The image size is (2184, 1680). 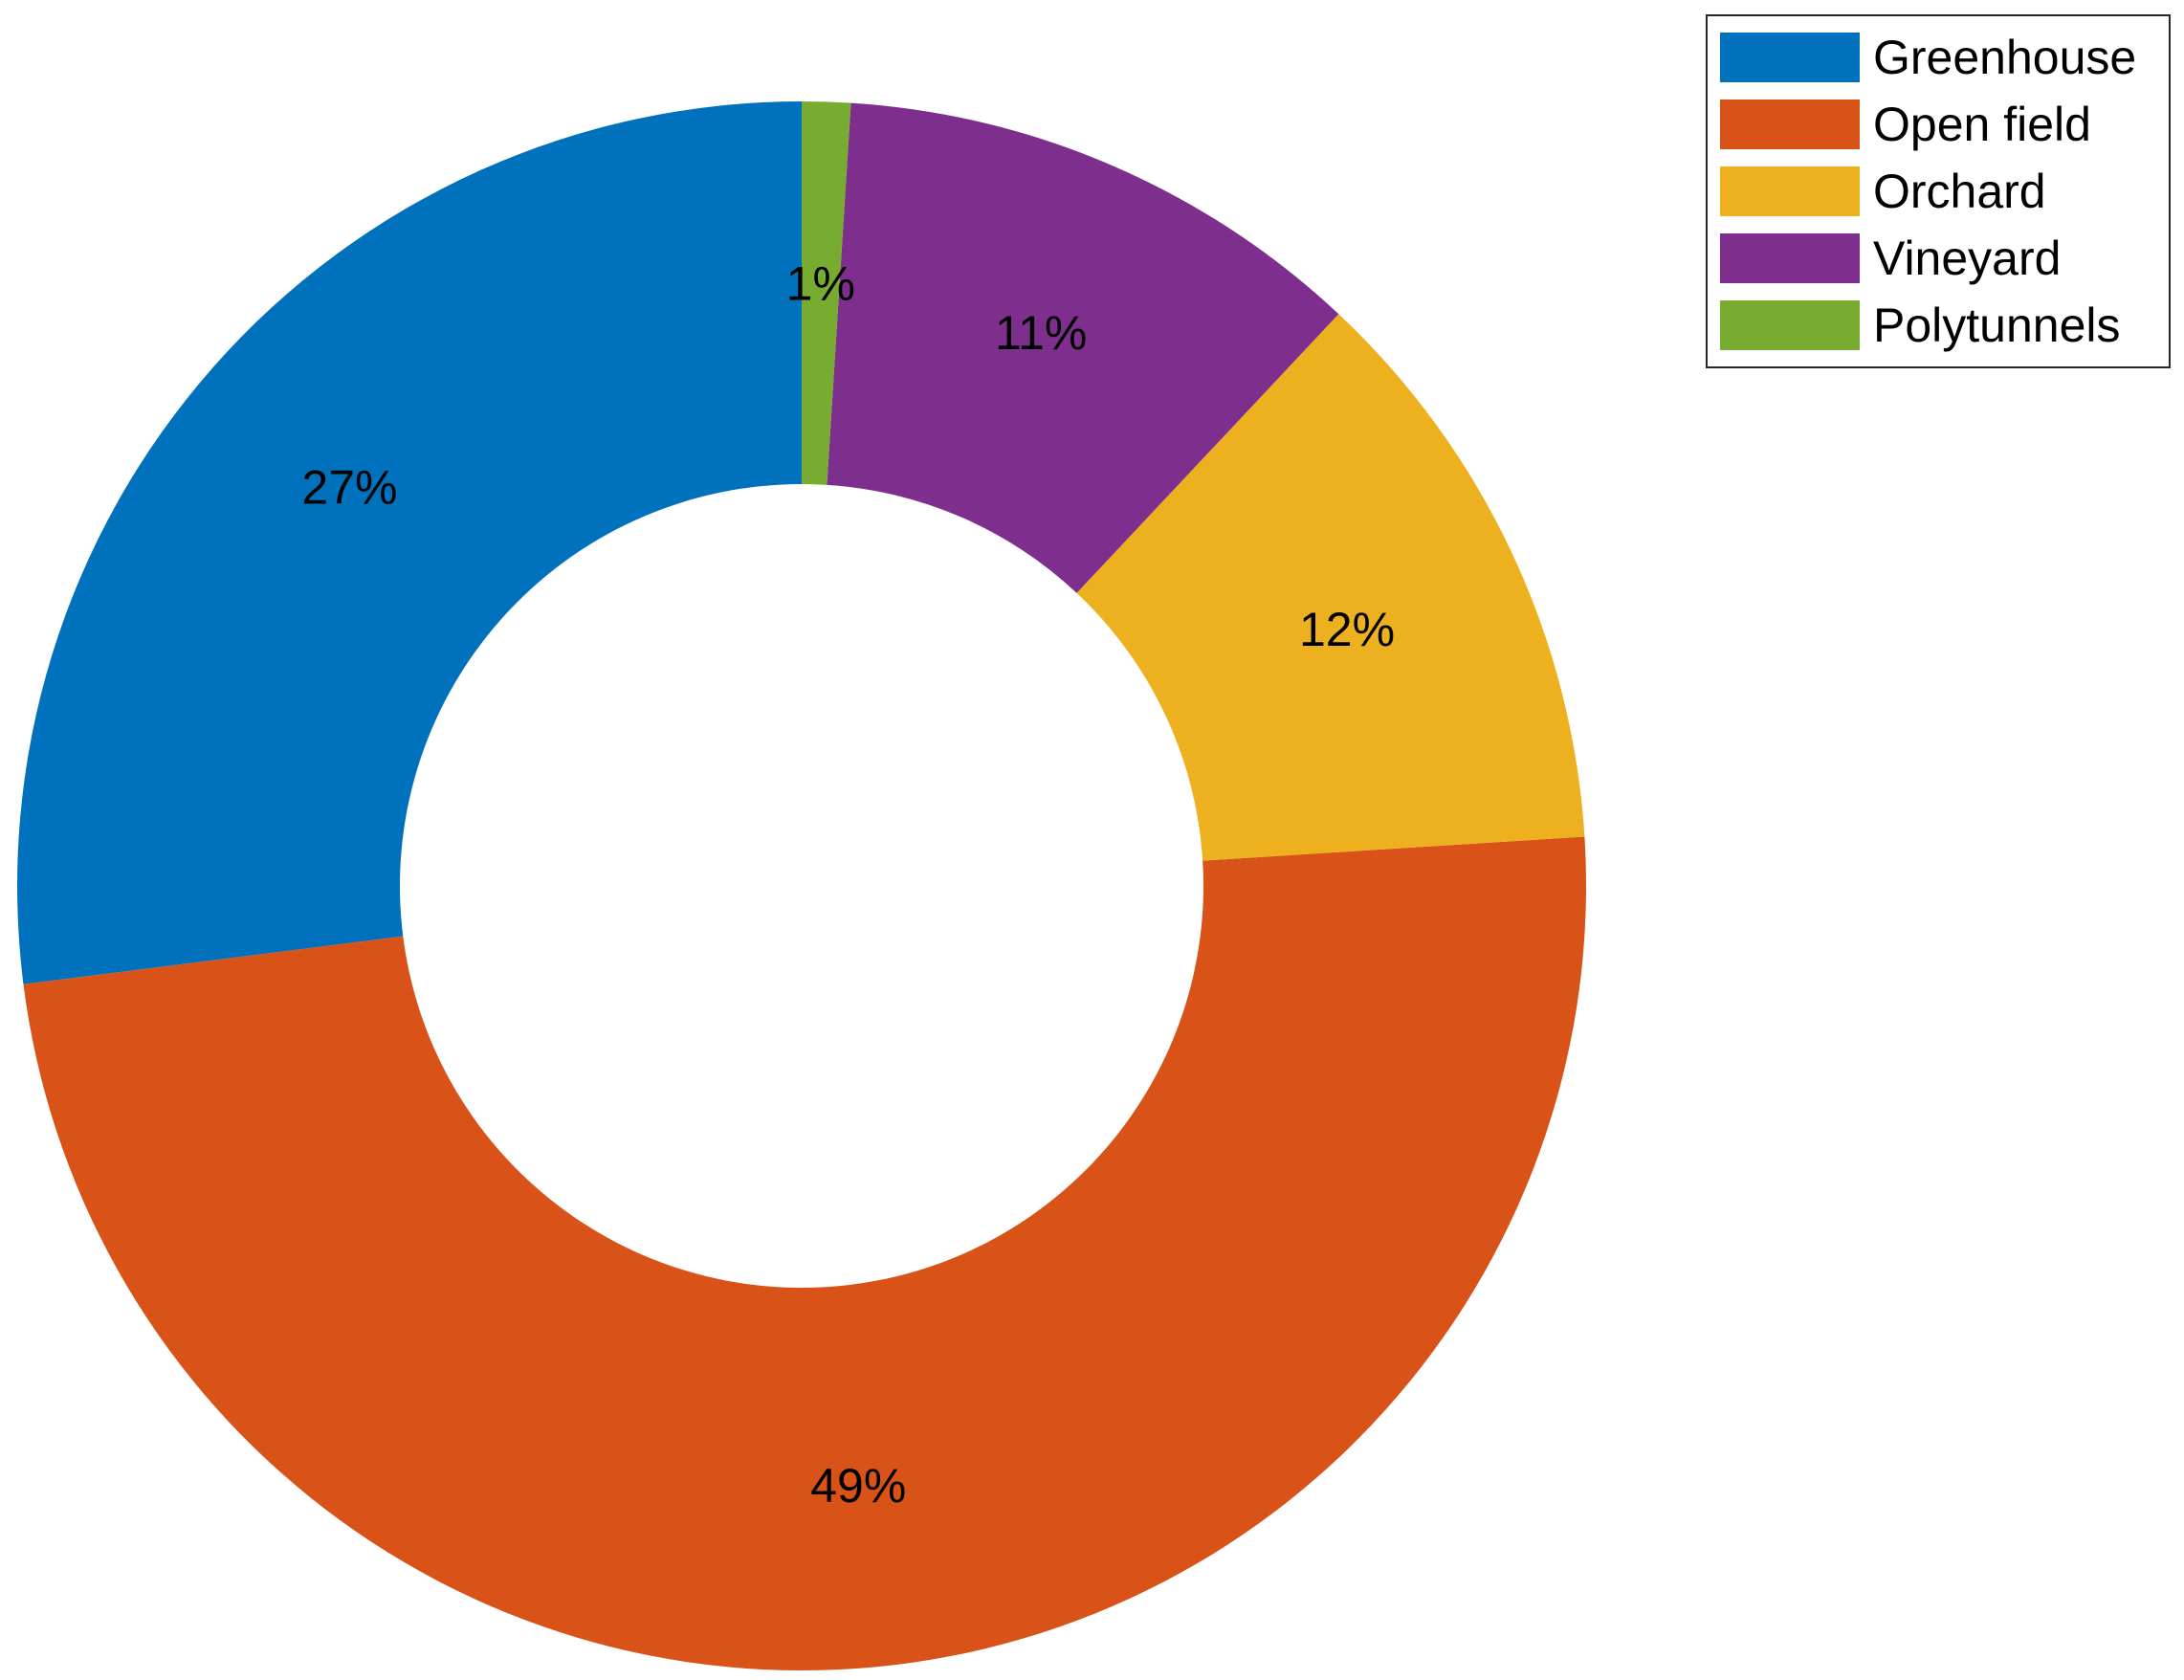 What do you see at coordinates (1960, 192) in the screenshot?
I see `legend-label-orchard: Orchard` at bounding box center [1960, 192].